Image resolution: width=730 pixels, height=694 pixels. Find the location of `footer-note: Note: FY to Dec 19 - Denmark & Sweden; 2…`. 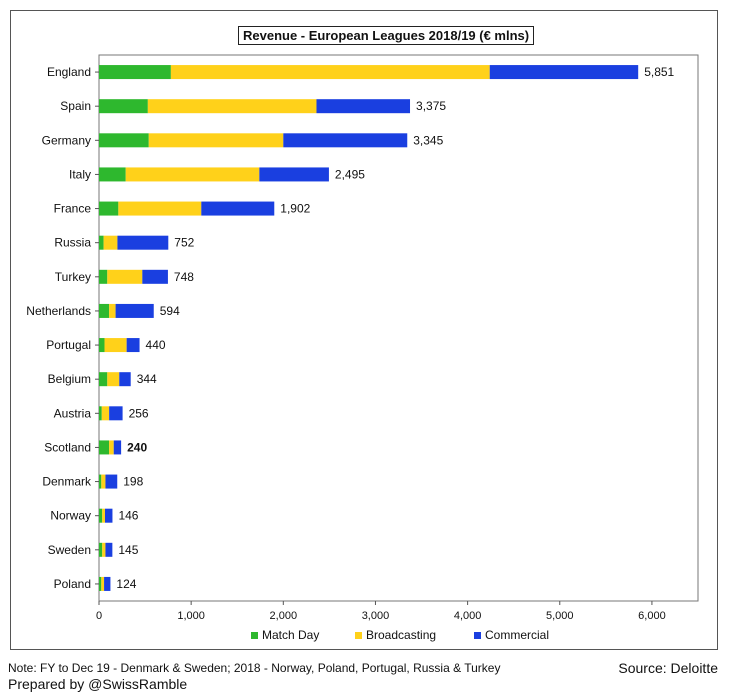

footer-note: Note: FY to Dec 19 - Denmark & Sweden; 2… is located at coordinates (254, 668).